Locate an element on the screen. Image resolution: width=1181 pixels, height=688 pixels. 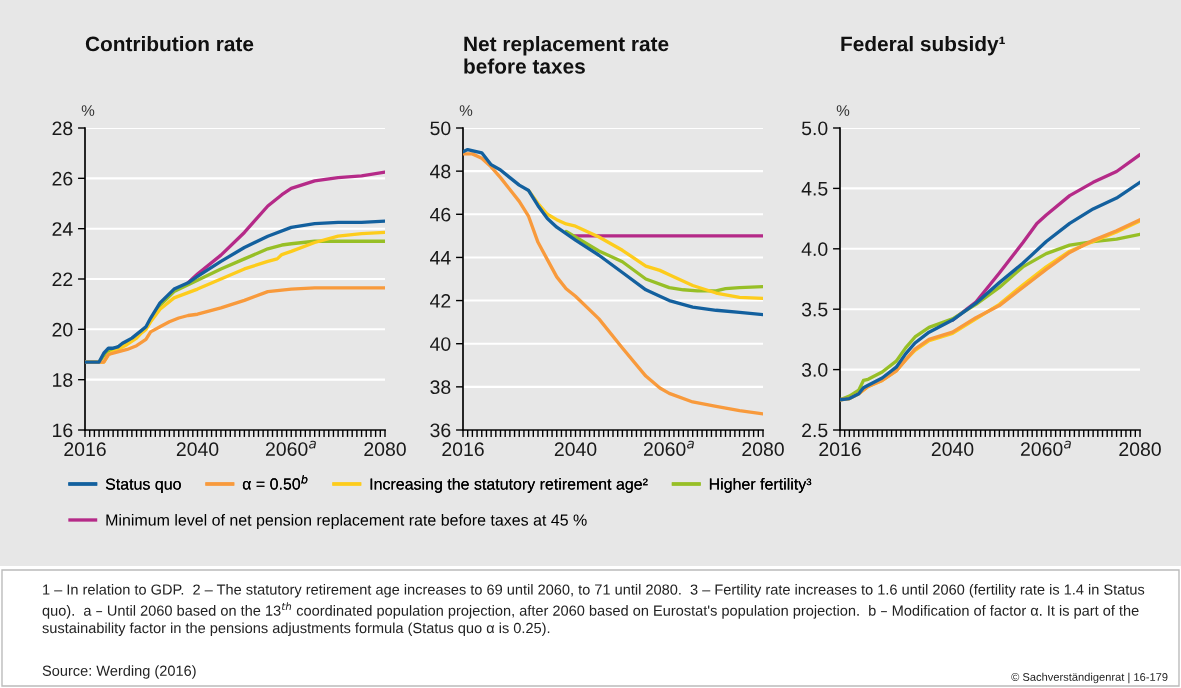
legend-label: Higher fertility³ is located at coordinates (760, 485).